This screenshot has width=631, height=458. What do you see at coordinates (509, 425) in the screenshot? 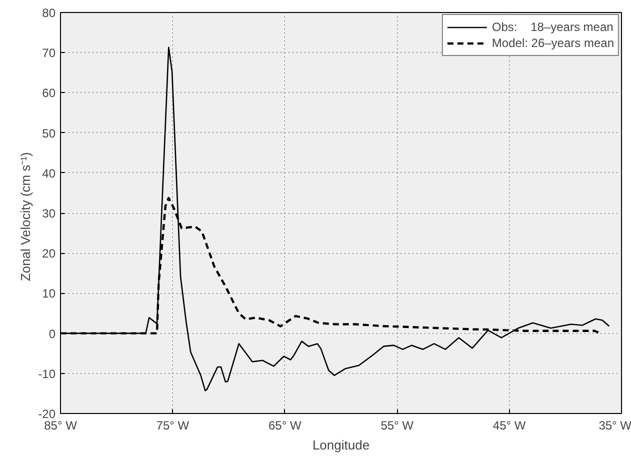
I see `x-tick-label: 45° W` at bounding box center [509, 425].